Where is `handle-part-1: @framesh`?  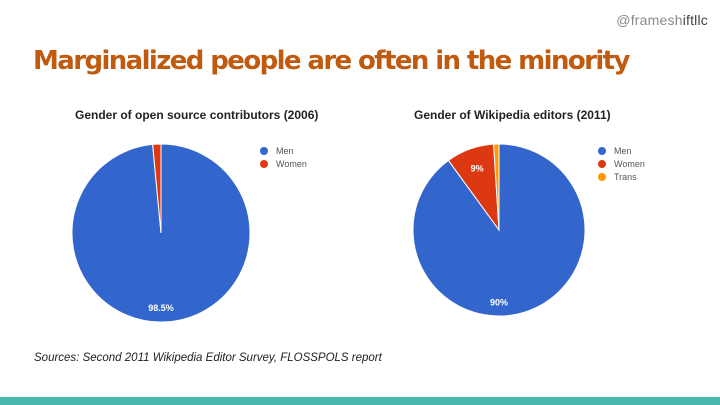 handle-part-1: @framesh is located at coordinates (649, 20).